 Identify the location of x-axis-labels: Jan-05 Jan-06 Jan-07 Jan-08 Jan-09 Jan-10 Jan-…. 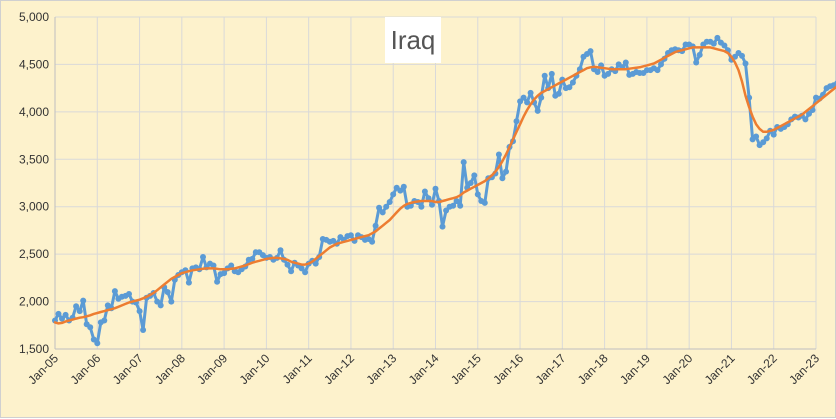
(423, 369).